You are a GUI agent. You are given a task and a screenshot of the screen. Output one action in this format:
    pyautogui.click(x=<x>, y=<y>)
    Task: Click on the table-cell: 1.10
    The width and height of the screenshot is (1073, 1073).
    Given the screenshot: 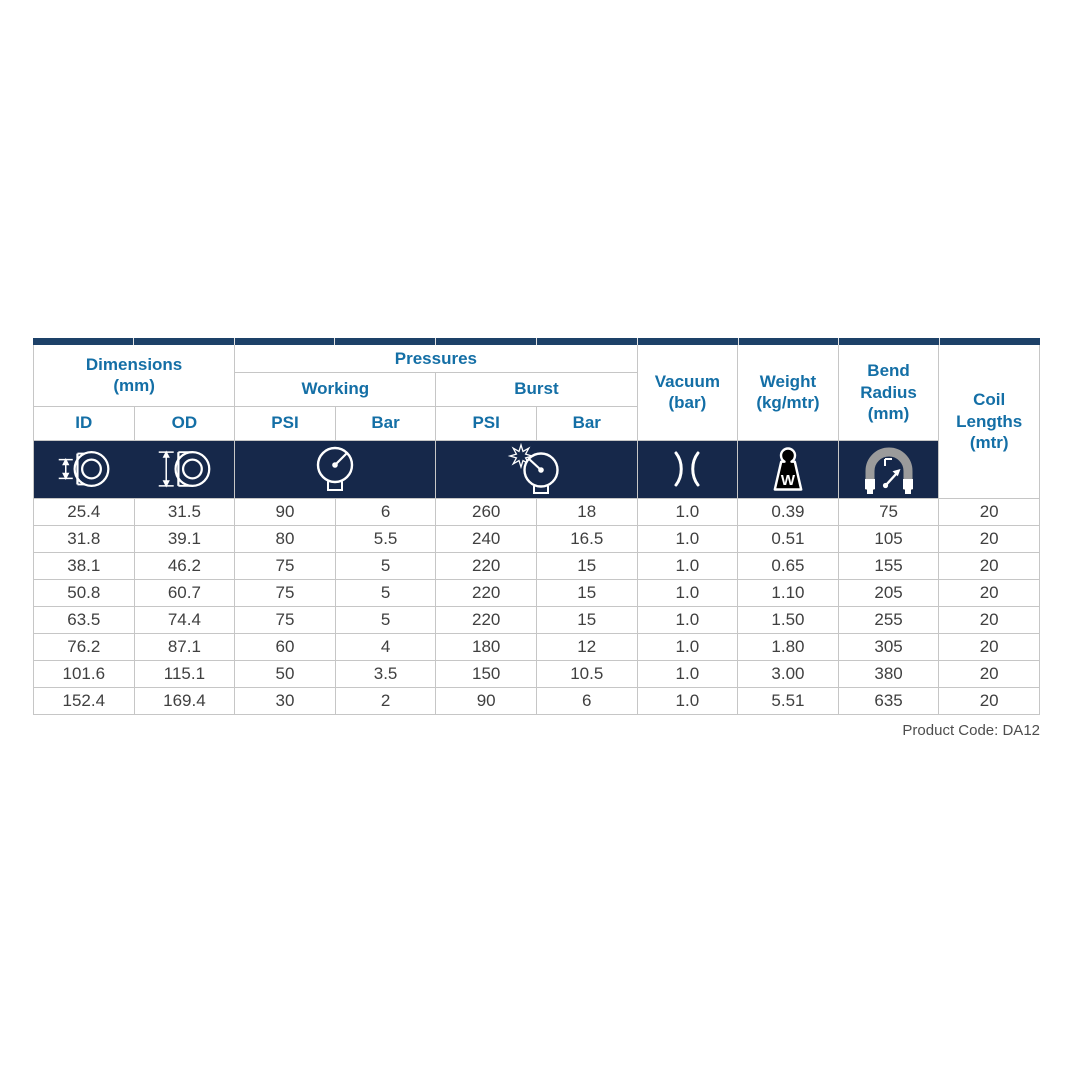 What is the action you would take?
    pyautogui.click(x=788, y=592)
    